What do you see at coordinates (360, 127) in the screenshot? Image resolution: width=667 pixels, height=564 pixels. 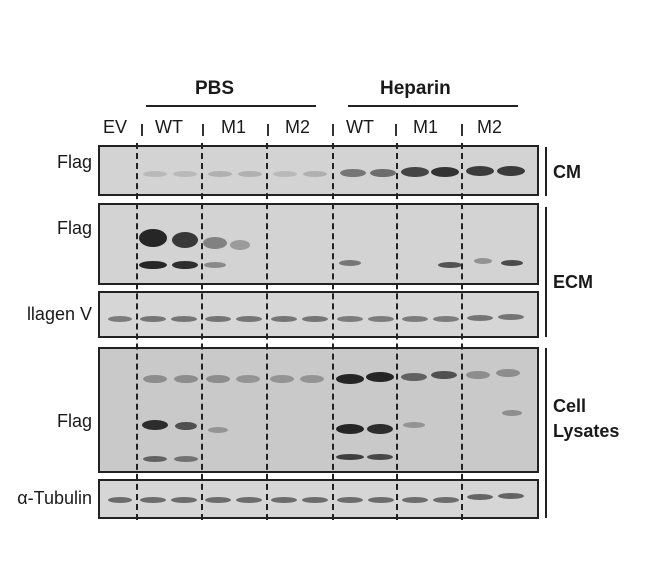 I see `lane-label-heparin-wt: WT` at bounding box center [360, 127].